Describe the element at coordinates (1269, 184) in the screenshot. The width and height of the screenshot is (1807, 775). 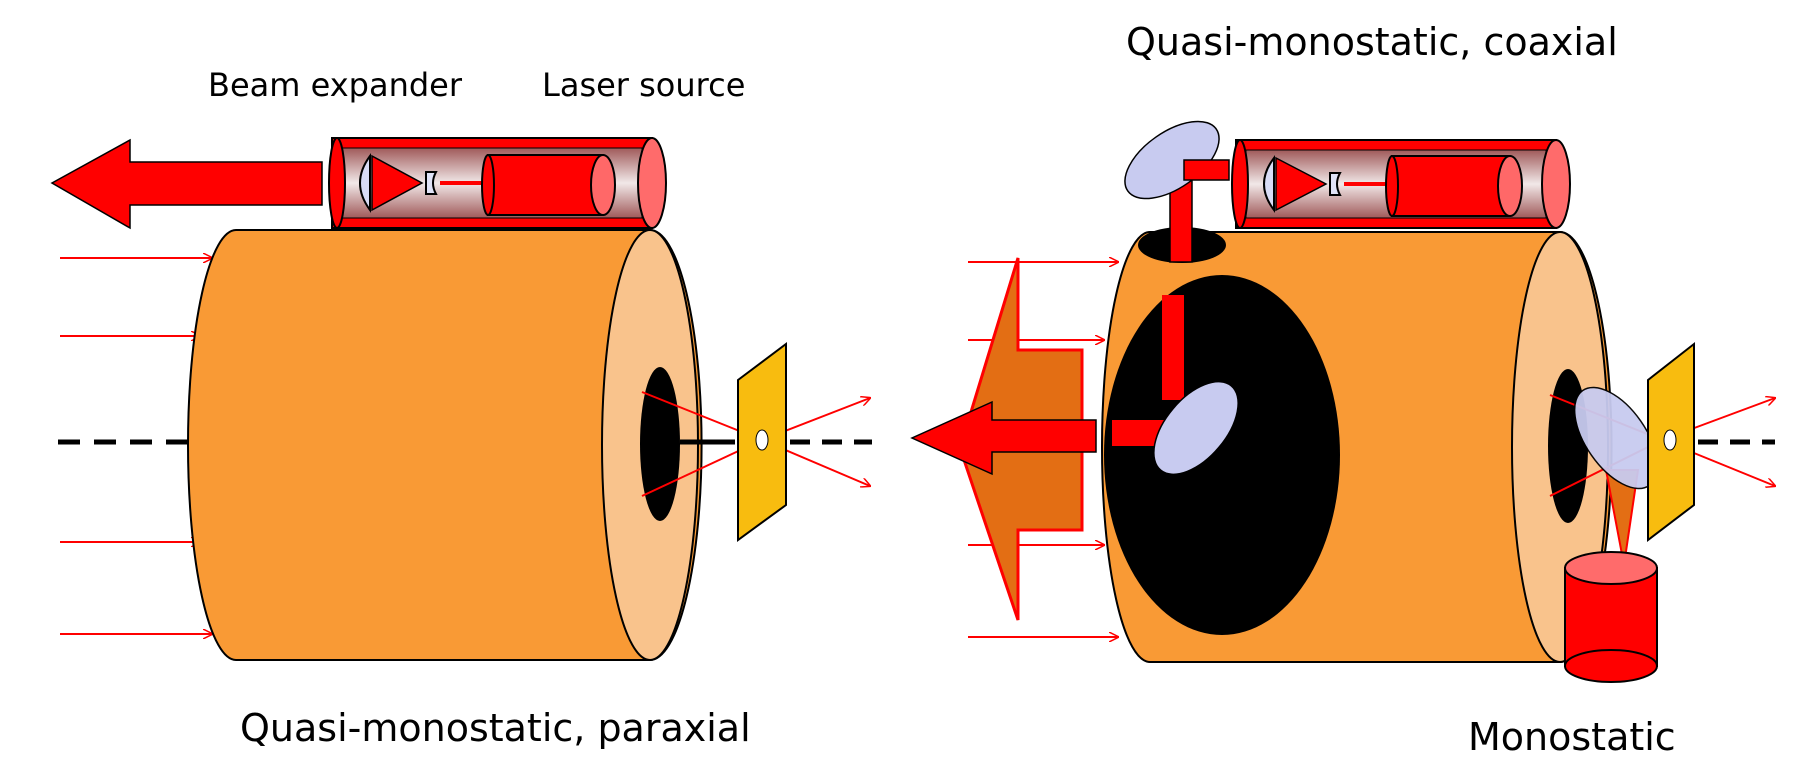
I see `expander-lens-right` at that location.